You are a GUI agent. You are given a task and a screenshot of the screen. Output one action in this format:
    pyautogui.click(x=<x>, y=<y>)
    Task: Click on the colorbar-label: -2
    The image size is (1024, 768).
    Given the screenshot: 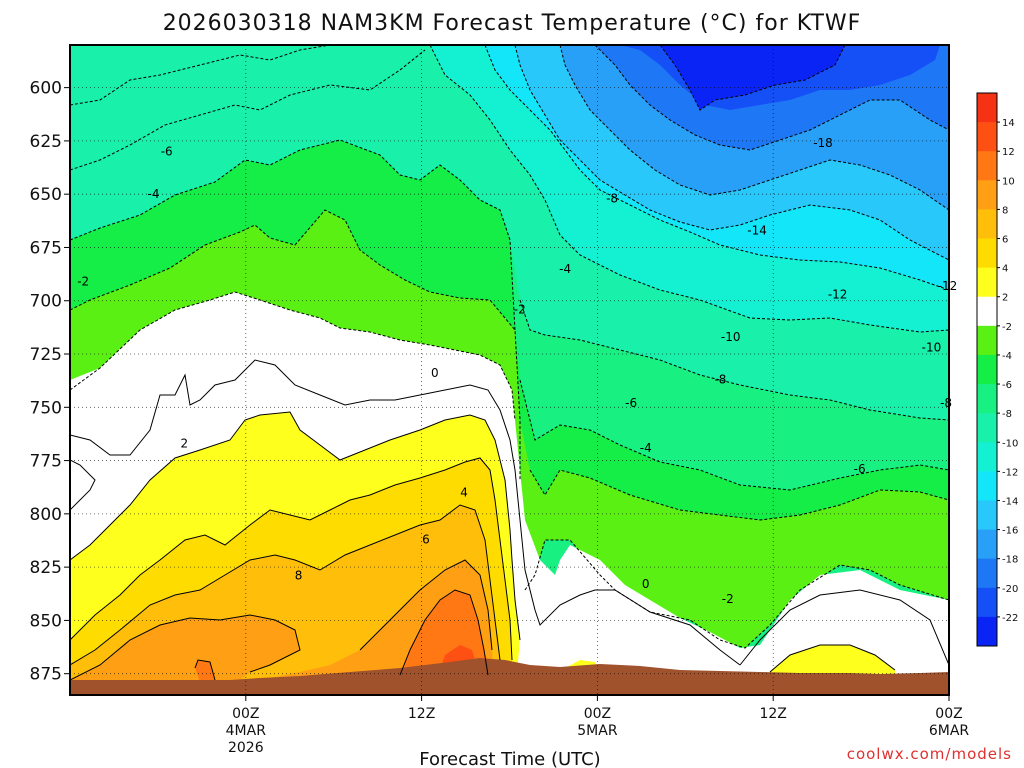 What is the action you would take?
    pyautogui.click(x=1007, y=327)
    